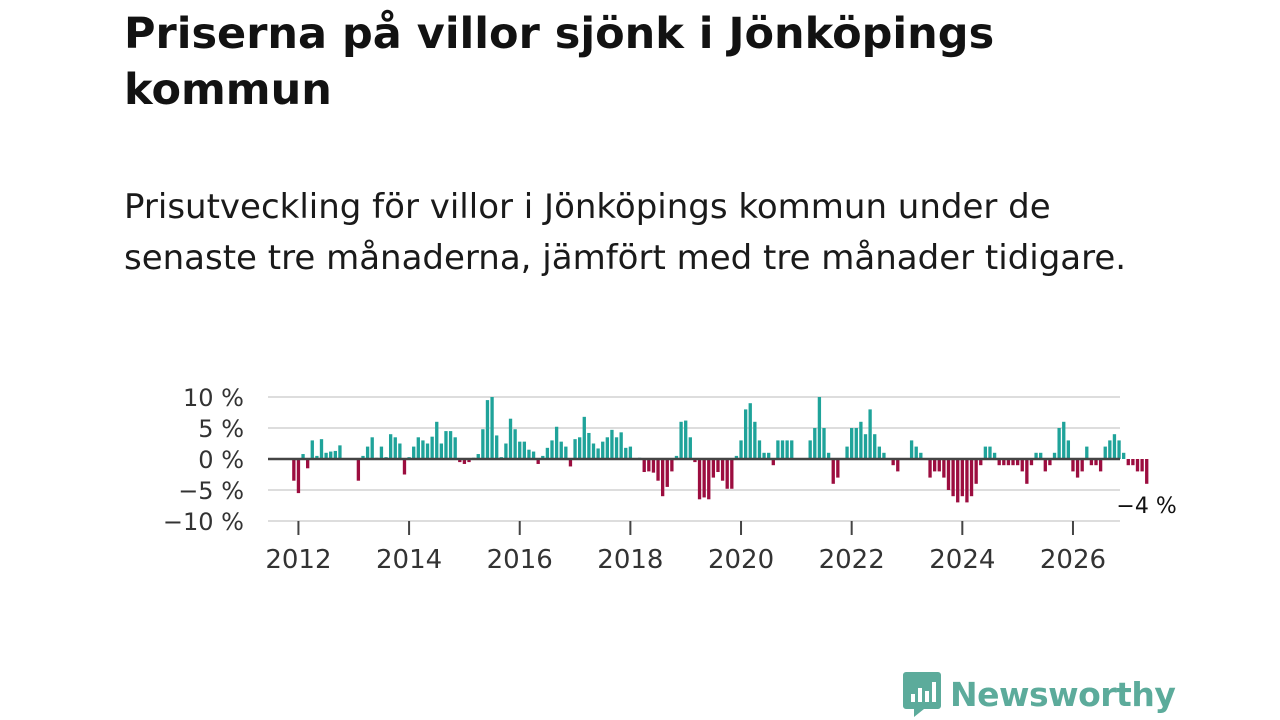 This screenshot has height=720, width=1280. I want to click on y-tick-label: −10 %, so click(203, 522).